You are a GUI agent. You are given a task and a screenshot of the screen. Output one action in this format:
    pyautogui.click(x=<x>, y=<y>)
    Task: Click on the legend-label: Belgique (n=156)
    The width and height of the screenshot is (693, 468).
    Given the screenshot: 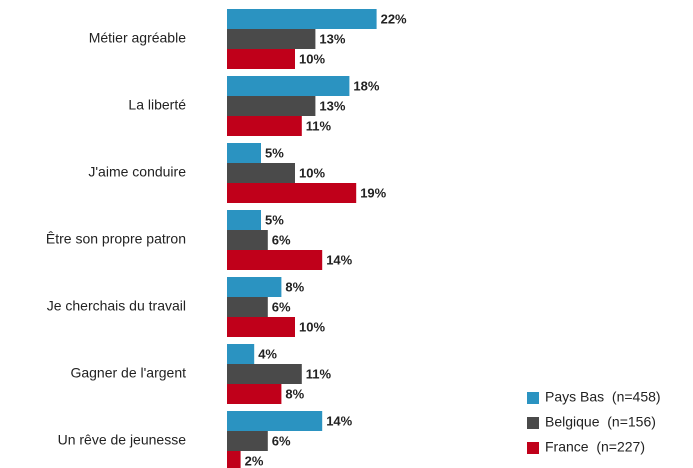 What is the action you would take?
    pyautogui.click(x=600, y=422)
    